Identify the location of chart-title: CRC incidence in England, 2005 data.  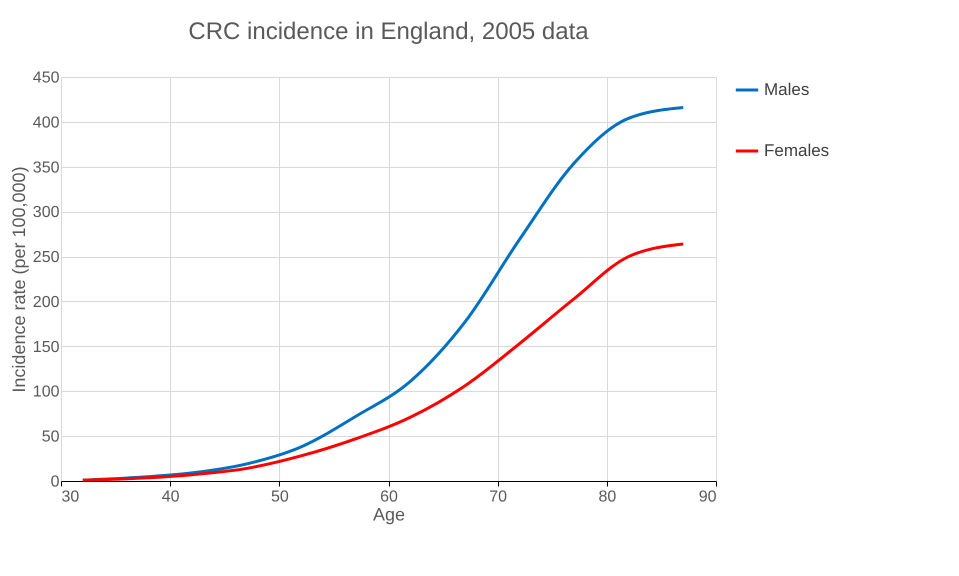
(389, 31).